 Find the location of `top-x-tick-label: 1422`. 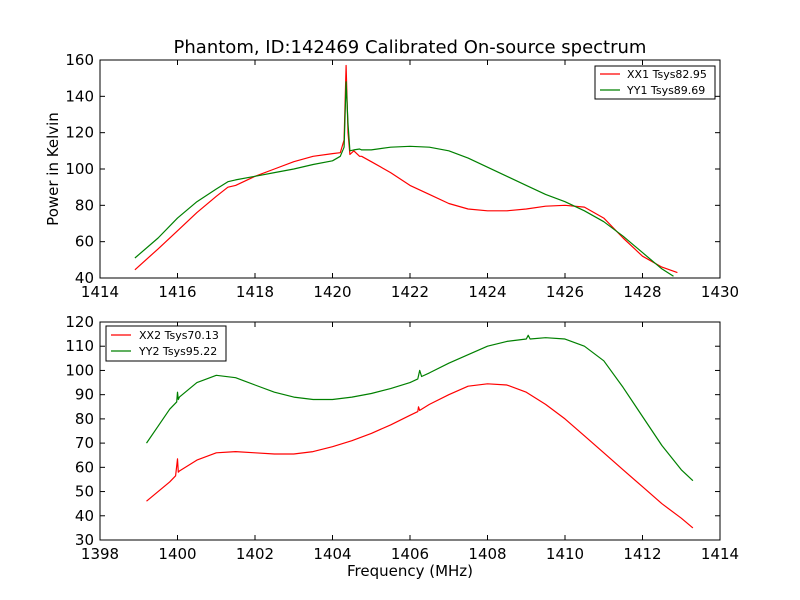

top-x-tick-label: 1422 is located at coordinates (410, 292).